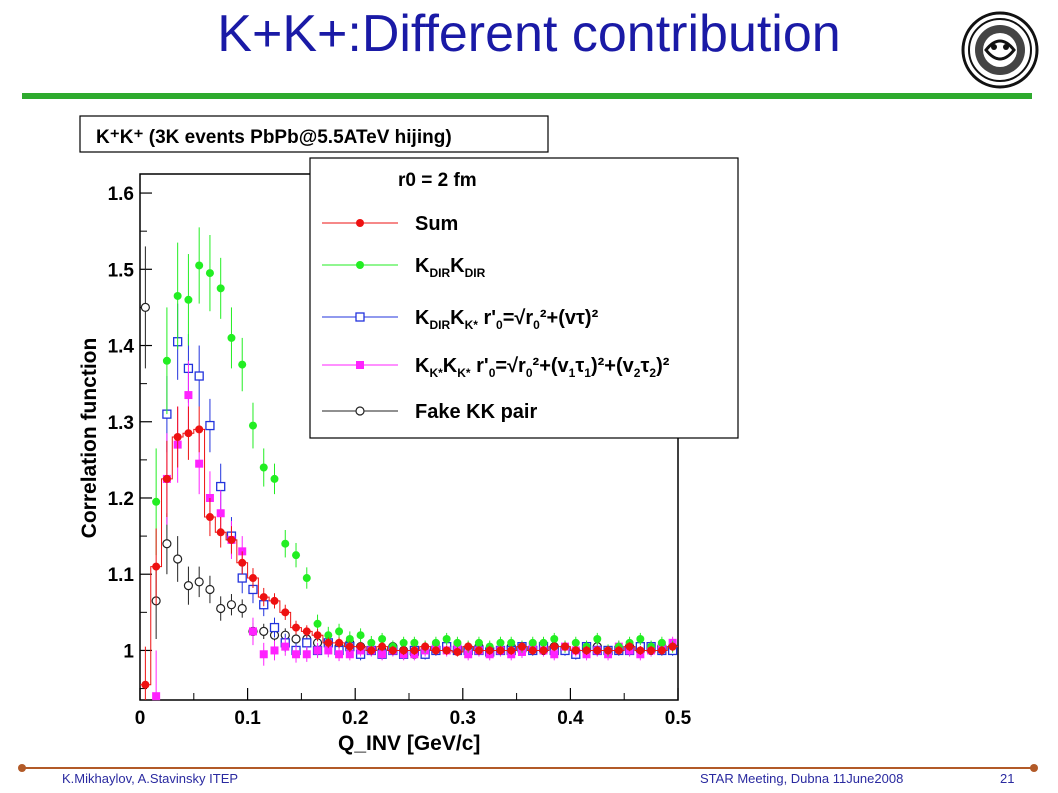  I want to click on legend-label: KK*KK* r'0=√r0²+(v1τ1)²+(v2τ2)², so click(542, 367).